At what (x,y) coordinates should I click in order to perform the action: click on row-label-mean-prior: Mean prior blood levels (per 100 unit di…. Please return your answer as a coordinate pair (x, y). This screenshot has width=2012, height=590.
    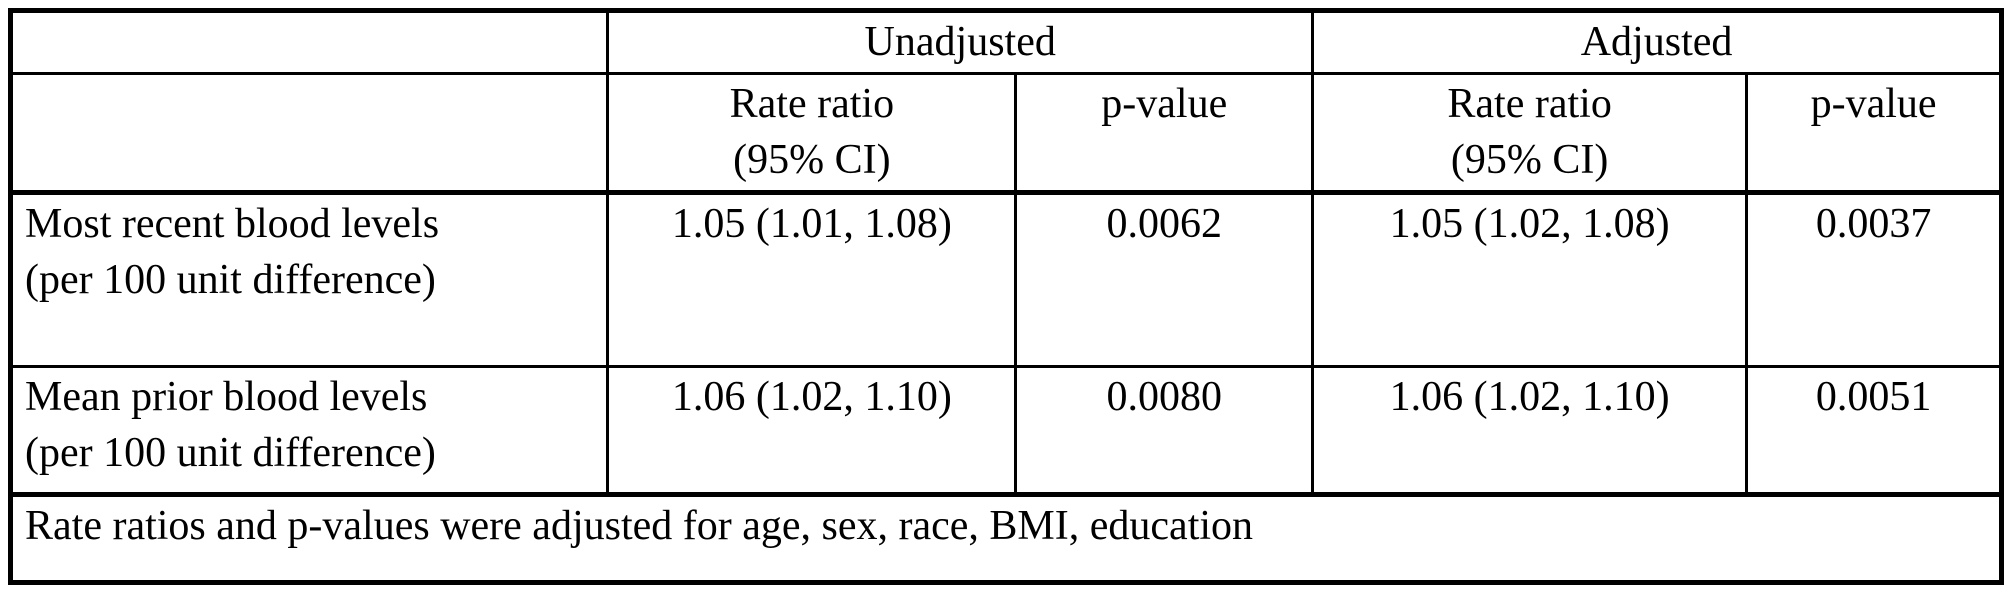
    Looking at the image, I should click on (309, 431).